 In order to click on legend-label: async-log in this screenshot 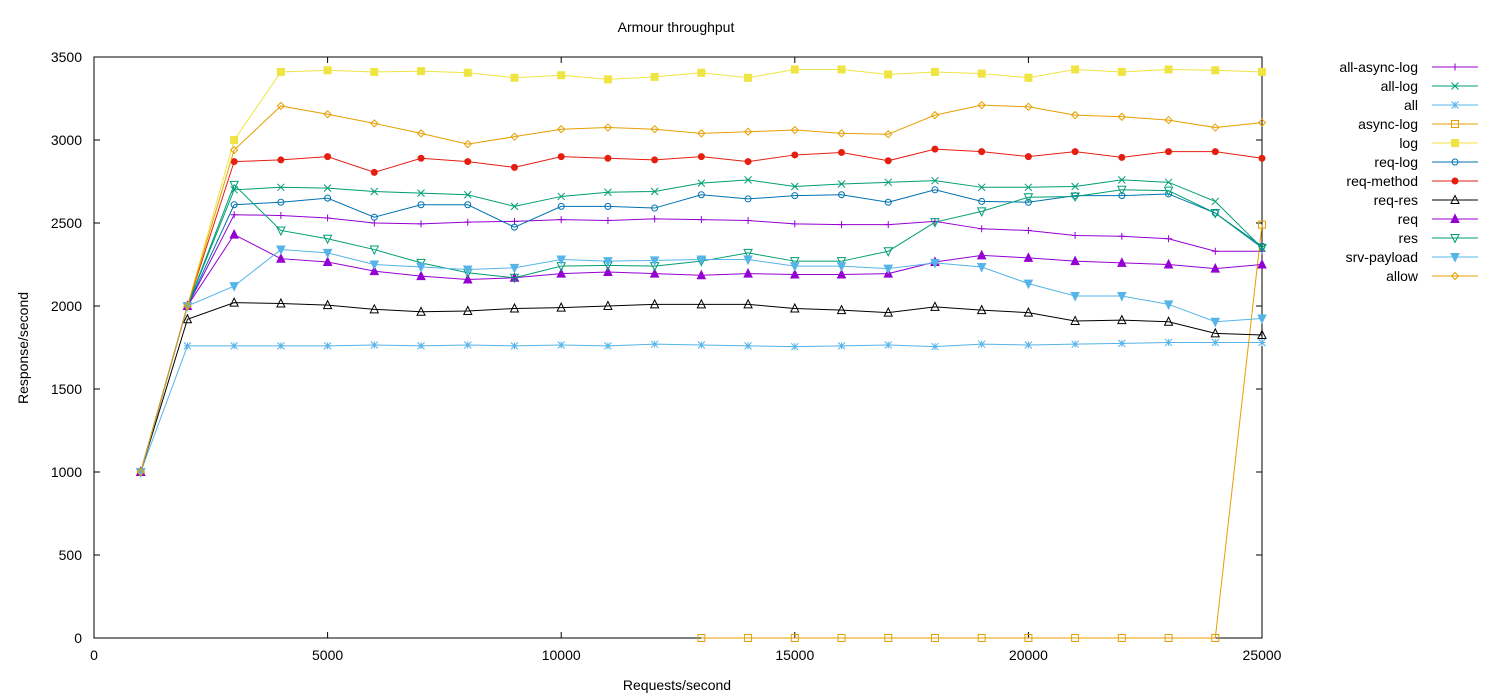, I will do `click(1388, 124)`.